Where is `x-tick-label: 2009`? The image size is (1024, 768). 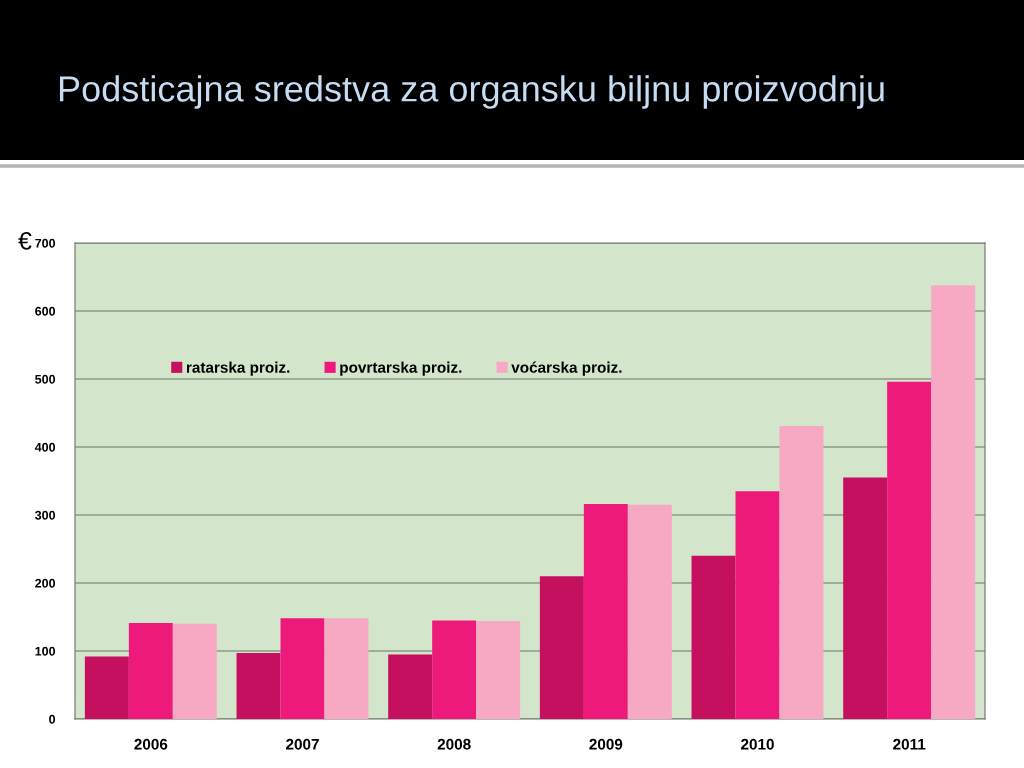
x-tick-label: 2009 is located at coordinates (606, 744).